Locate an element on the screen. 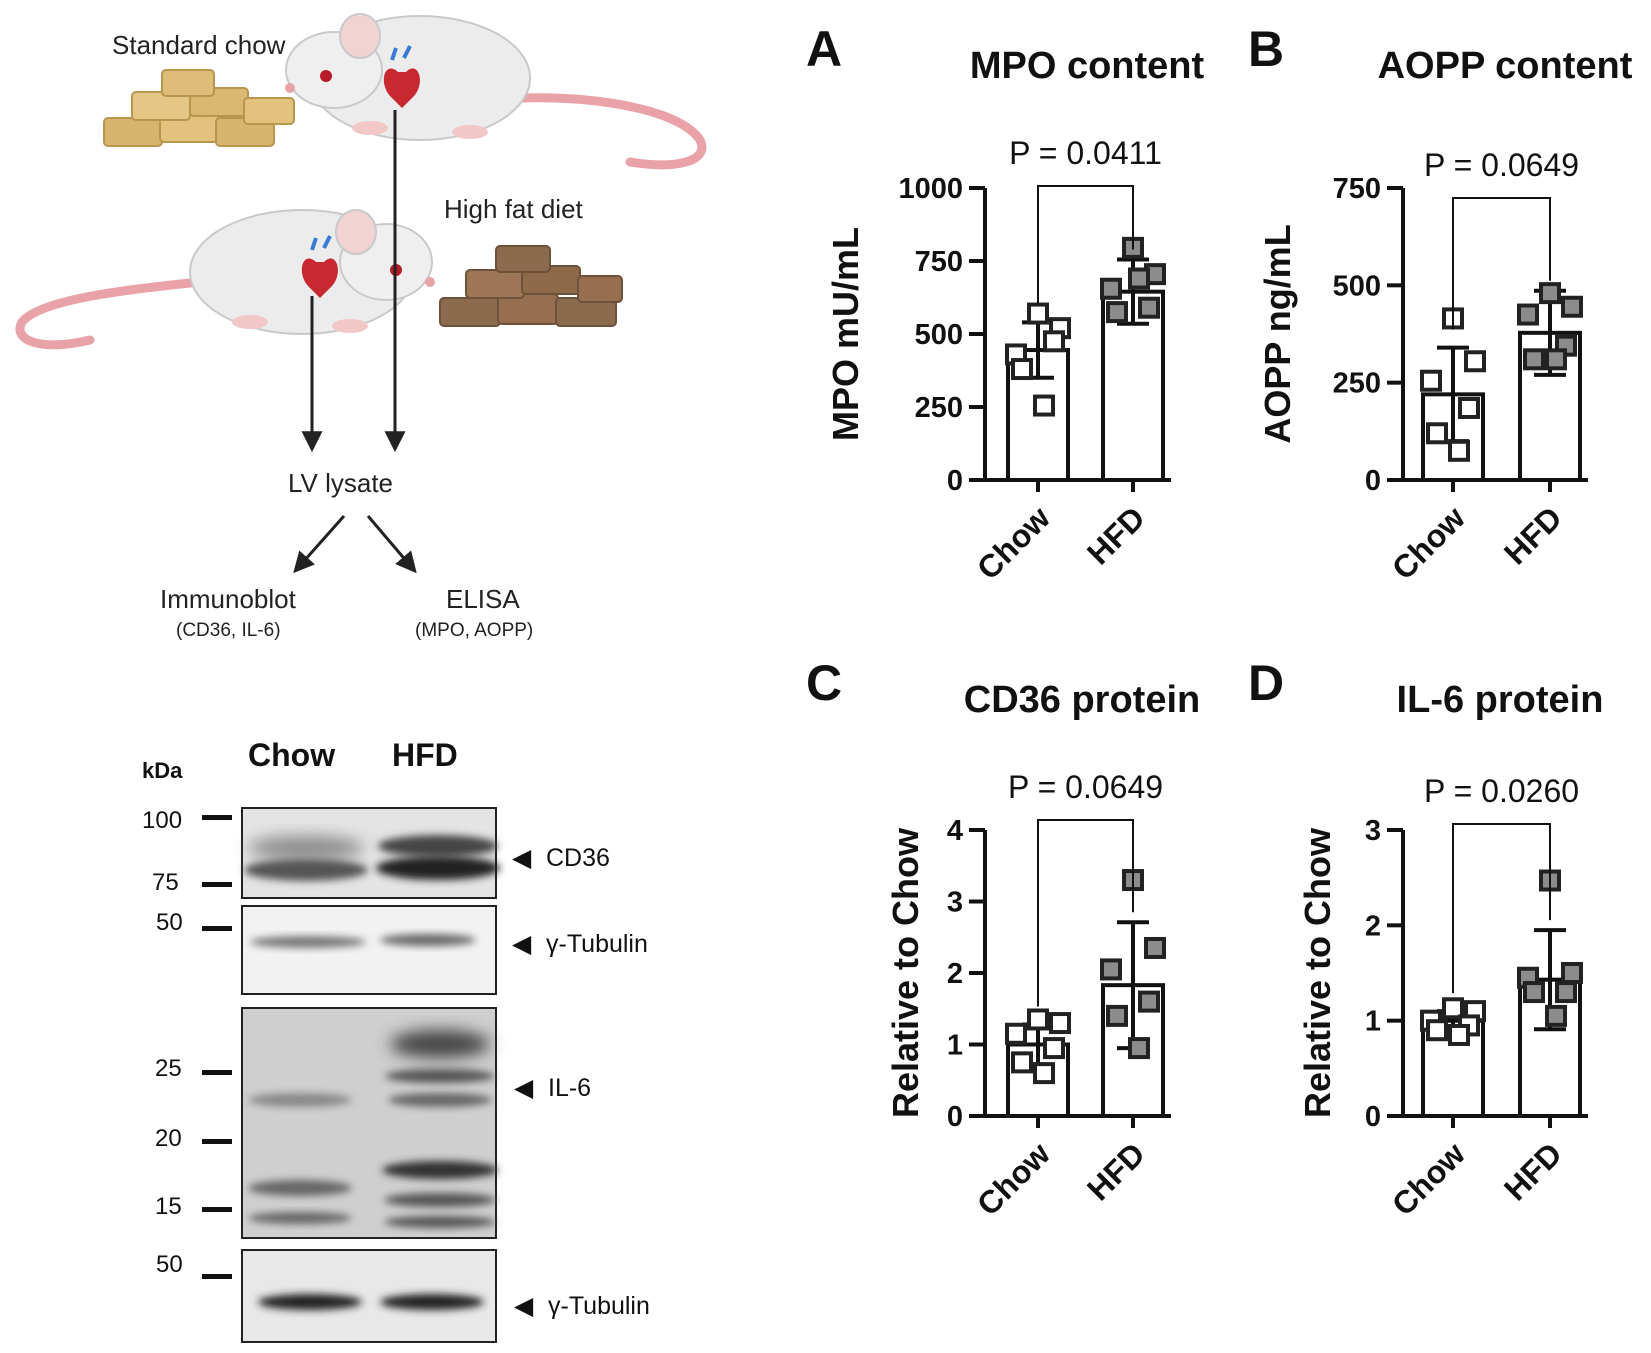 Image resolution: width=1651 pixels, height=1353 pixels. y-tick-label: 1 is located at coordinates (955, 1046).